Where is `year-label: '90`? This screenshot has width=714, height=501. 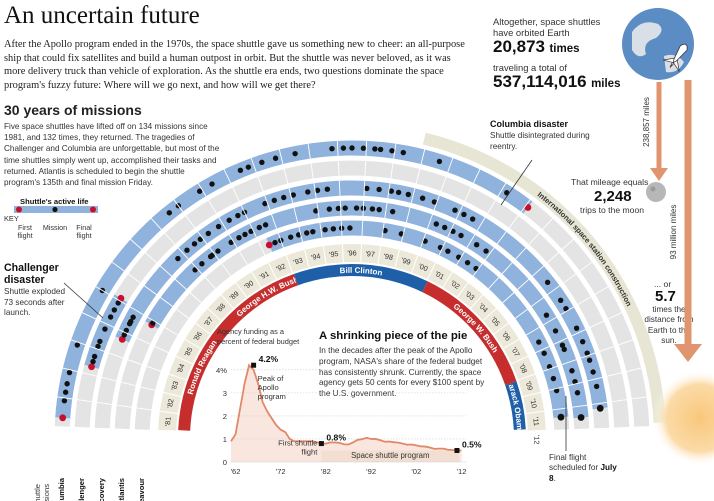 year-label: '90 is located at coordinates (248, 284).